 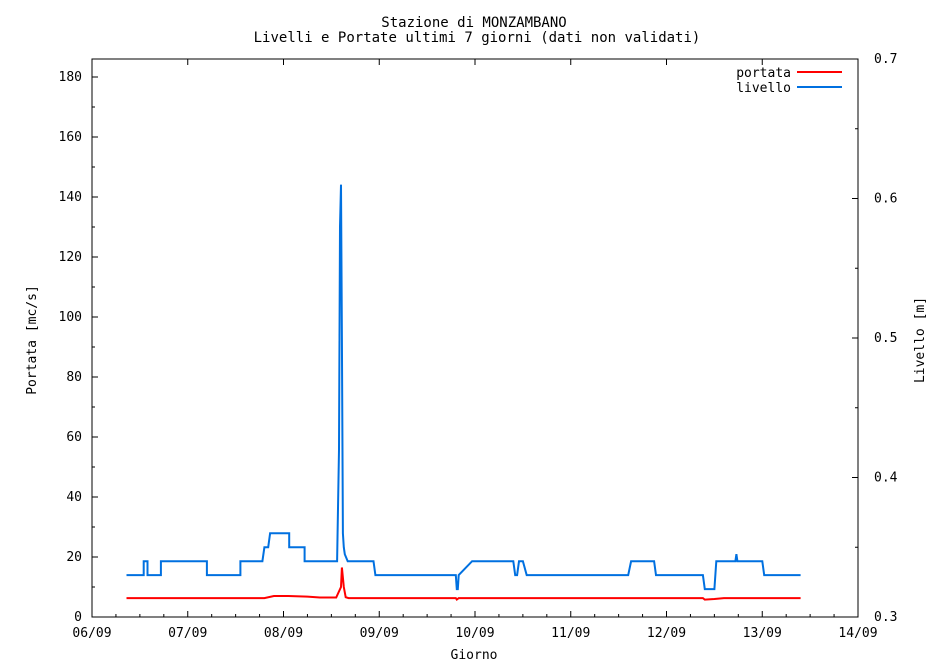 I want to click on left-tick-label: 120, so click(x=70, y=257).